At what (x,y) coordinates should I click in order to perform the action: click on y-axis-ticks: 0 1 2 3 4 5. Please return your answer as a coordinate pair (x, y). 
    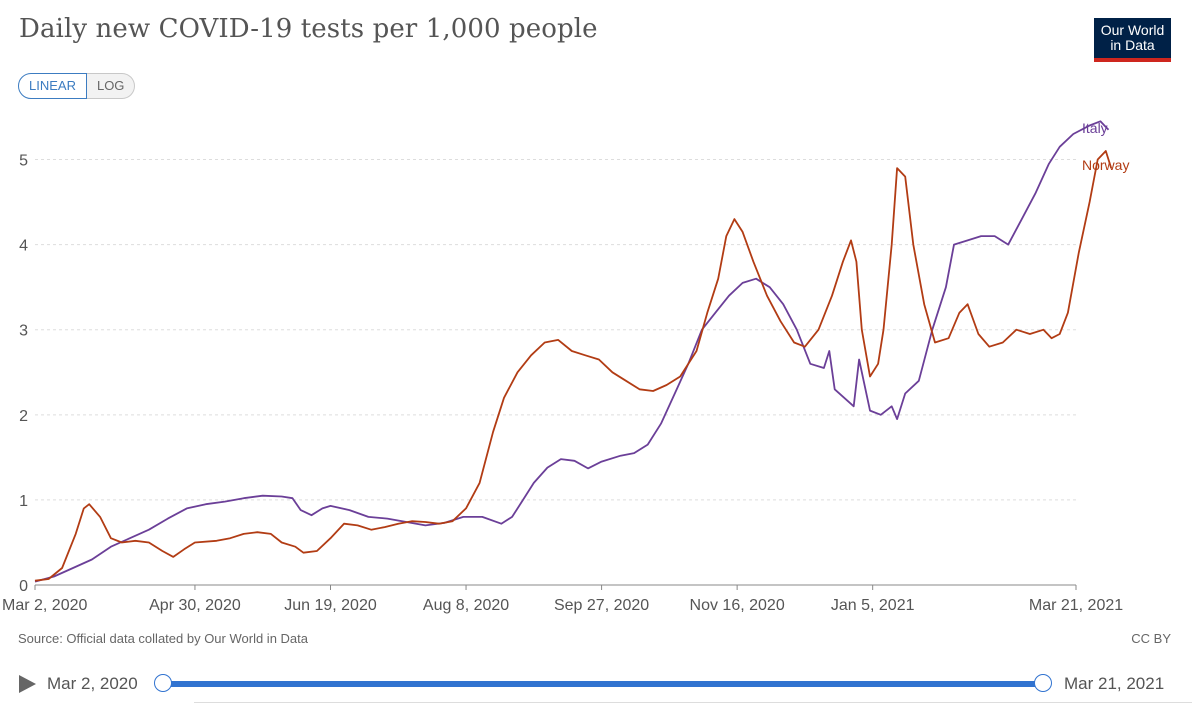
    Looking at the image, I should click on (23, 374).